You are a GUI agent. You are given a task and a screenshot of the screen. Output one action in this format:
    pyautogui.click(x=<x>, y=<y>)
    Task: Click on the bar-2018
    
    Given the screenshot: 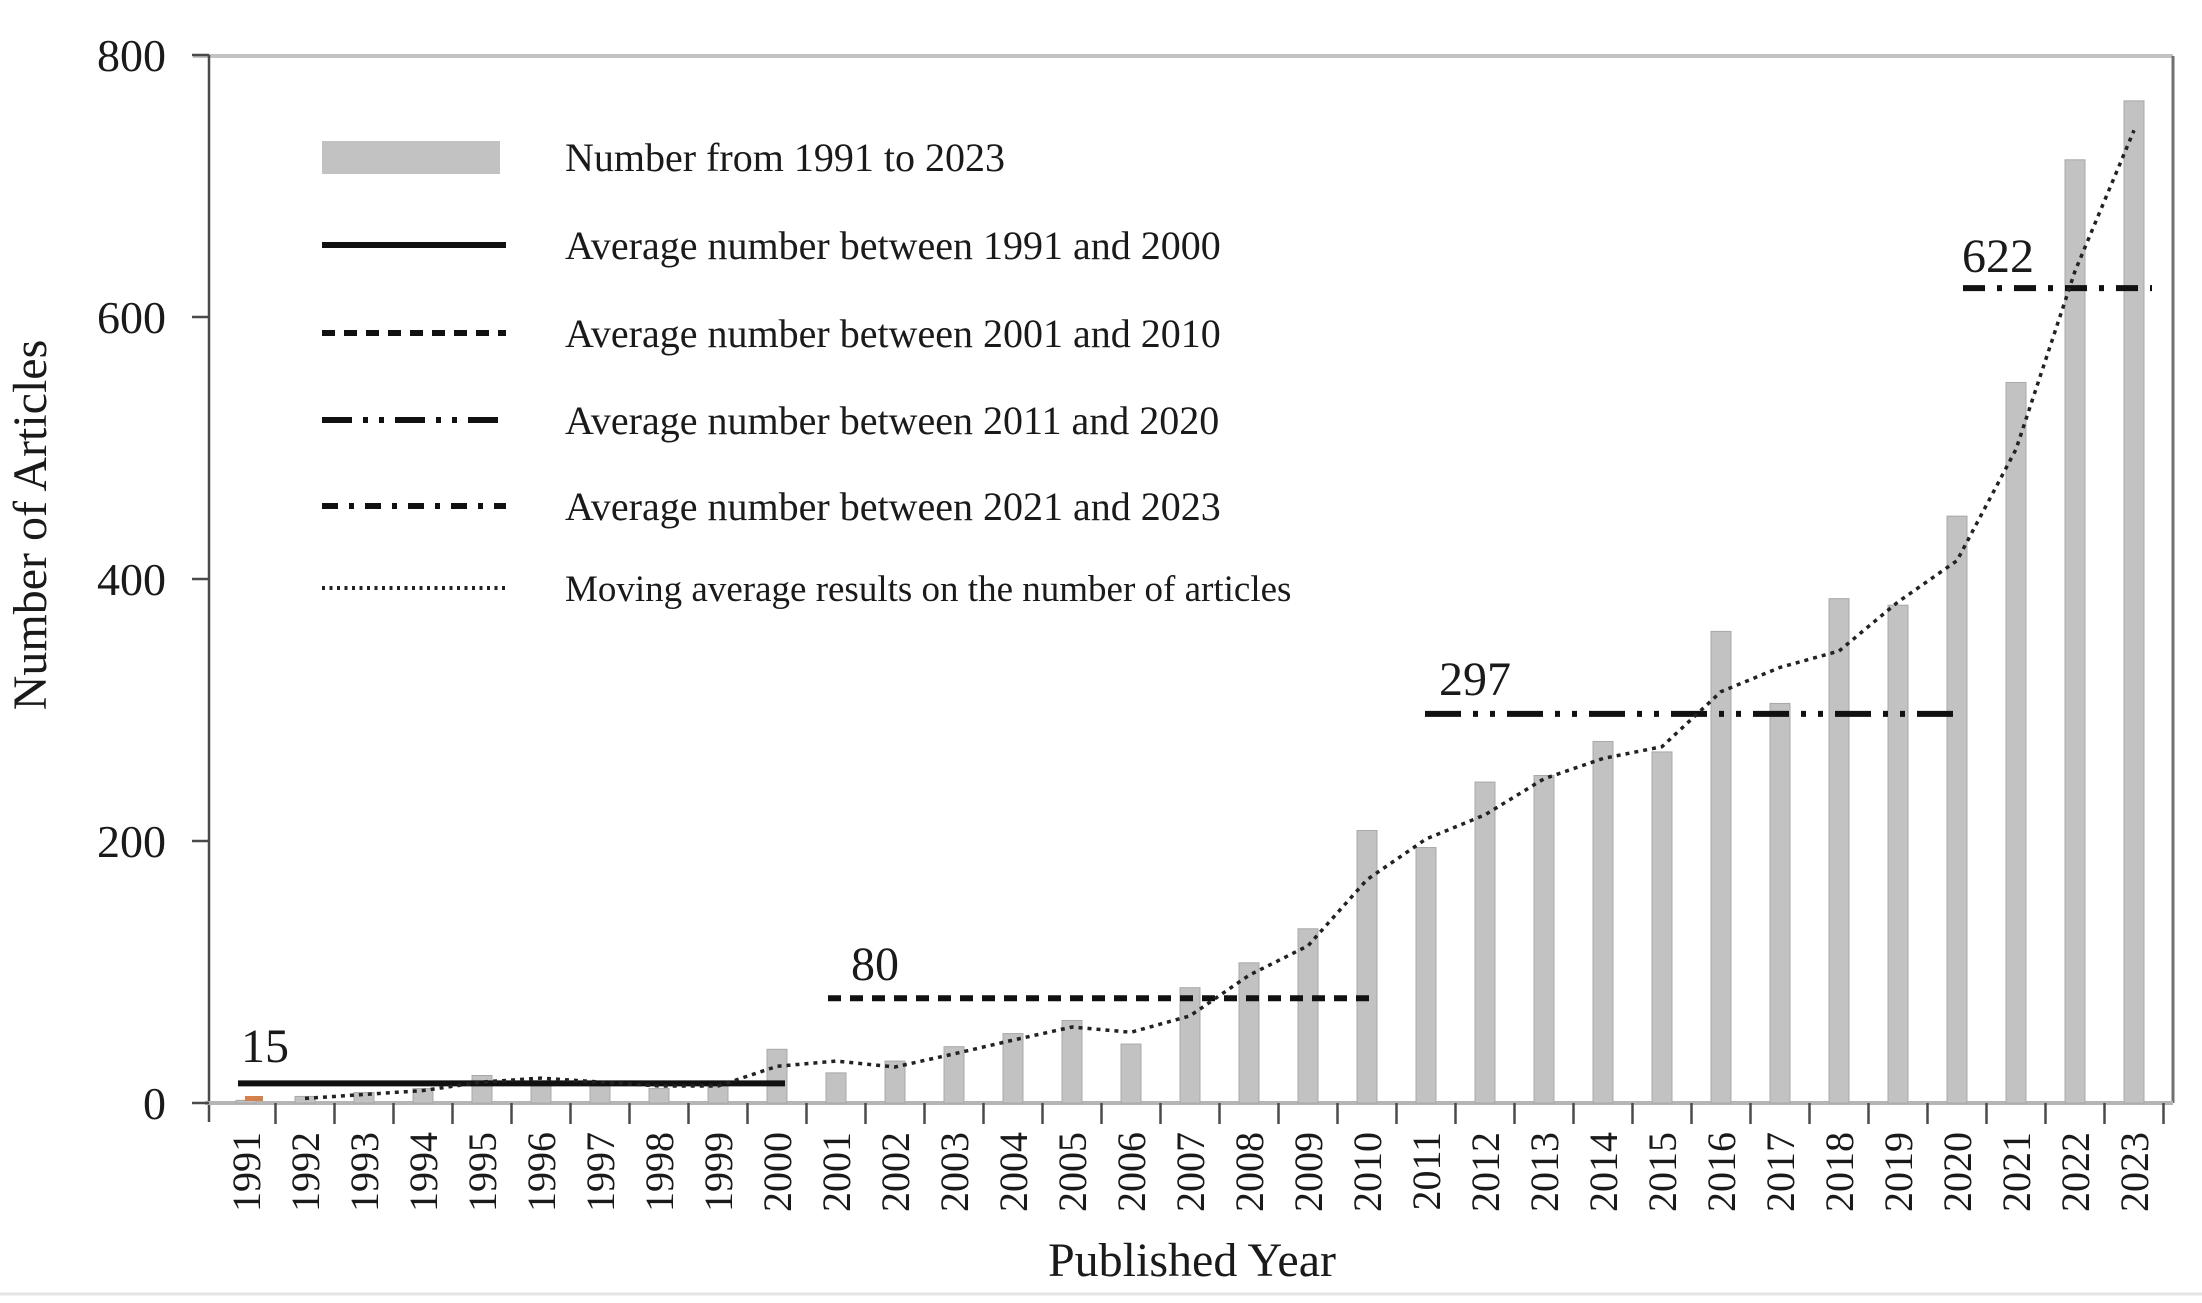 What is the action you would take?
    pyautogui.click(x=1839, y=851)
    